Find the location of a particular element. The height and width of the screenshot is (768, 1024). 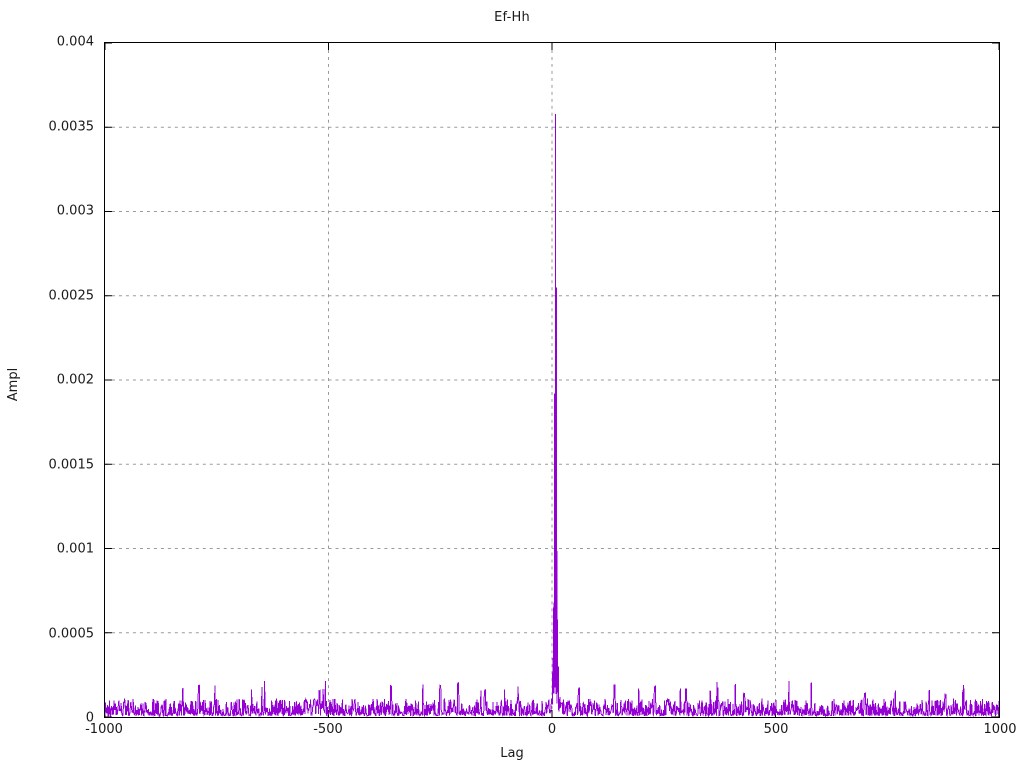

y-axis-tick-label: 0.002 is located at coordinates (75, 380).